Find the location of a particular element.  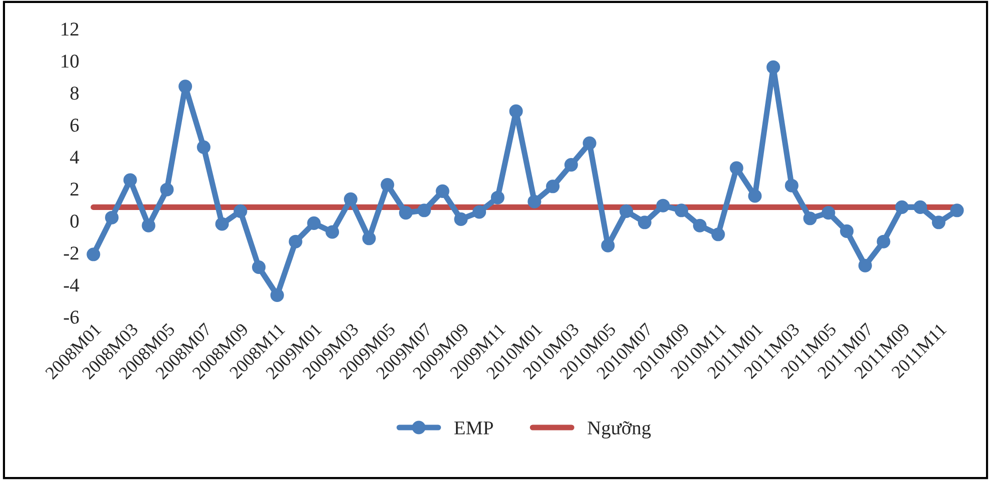

y-tick-label: 8 is located at coordinates (74, 93).